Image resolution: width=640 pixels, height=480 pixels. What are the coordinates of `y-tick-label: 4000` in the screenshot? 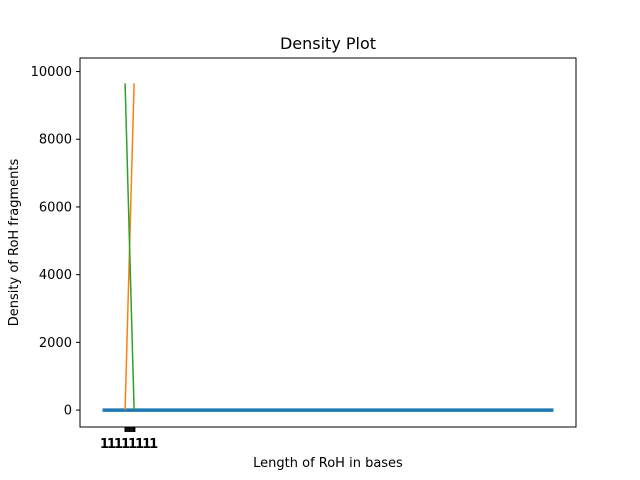 It's located at (55, 275).